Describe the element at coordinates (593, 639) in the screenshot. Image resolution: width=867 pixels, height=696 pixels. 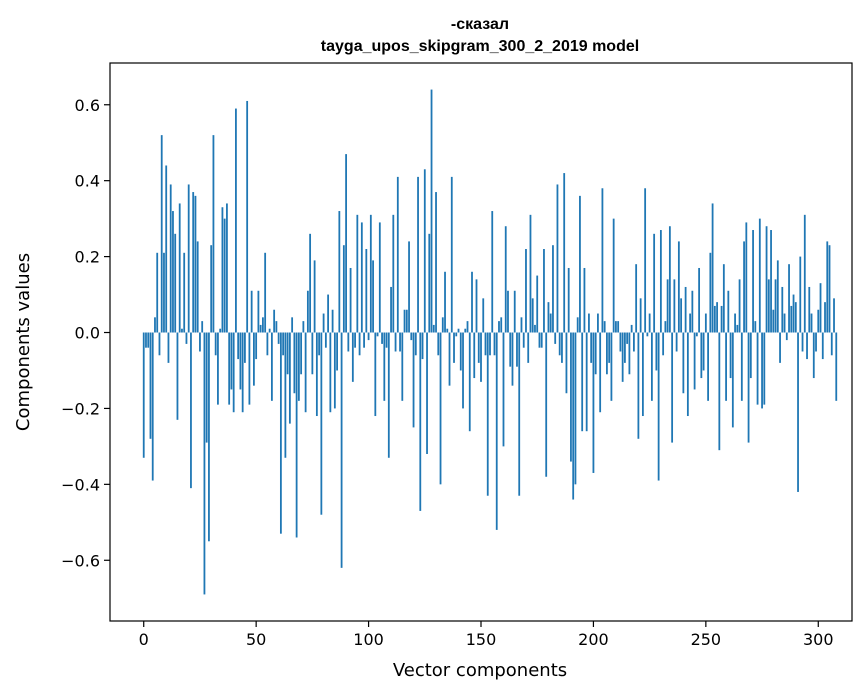
I see `x-tick-label: 200` at that location.